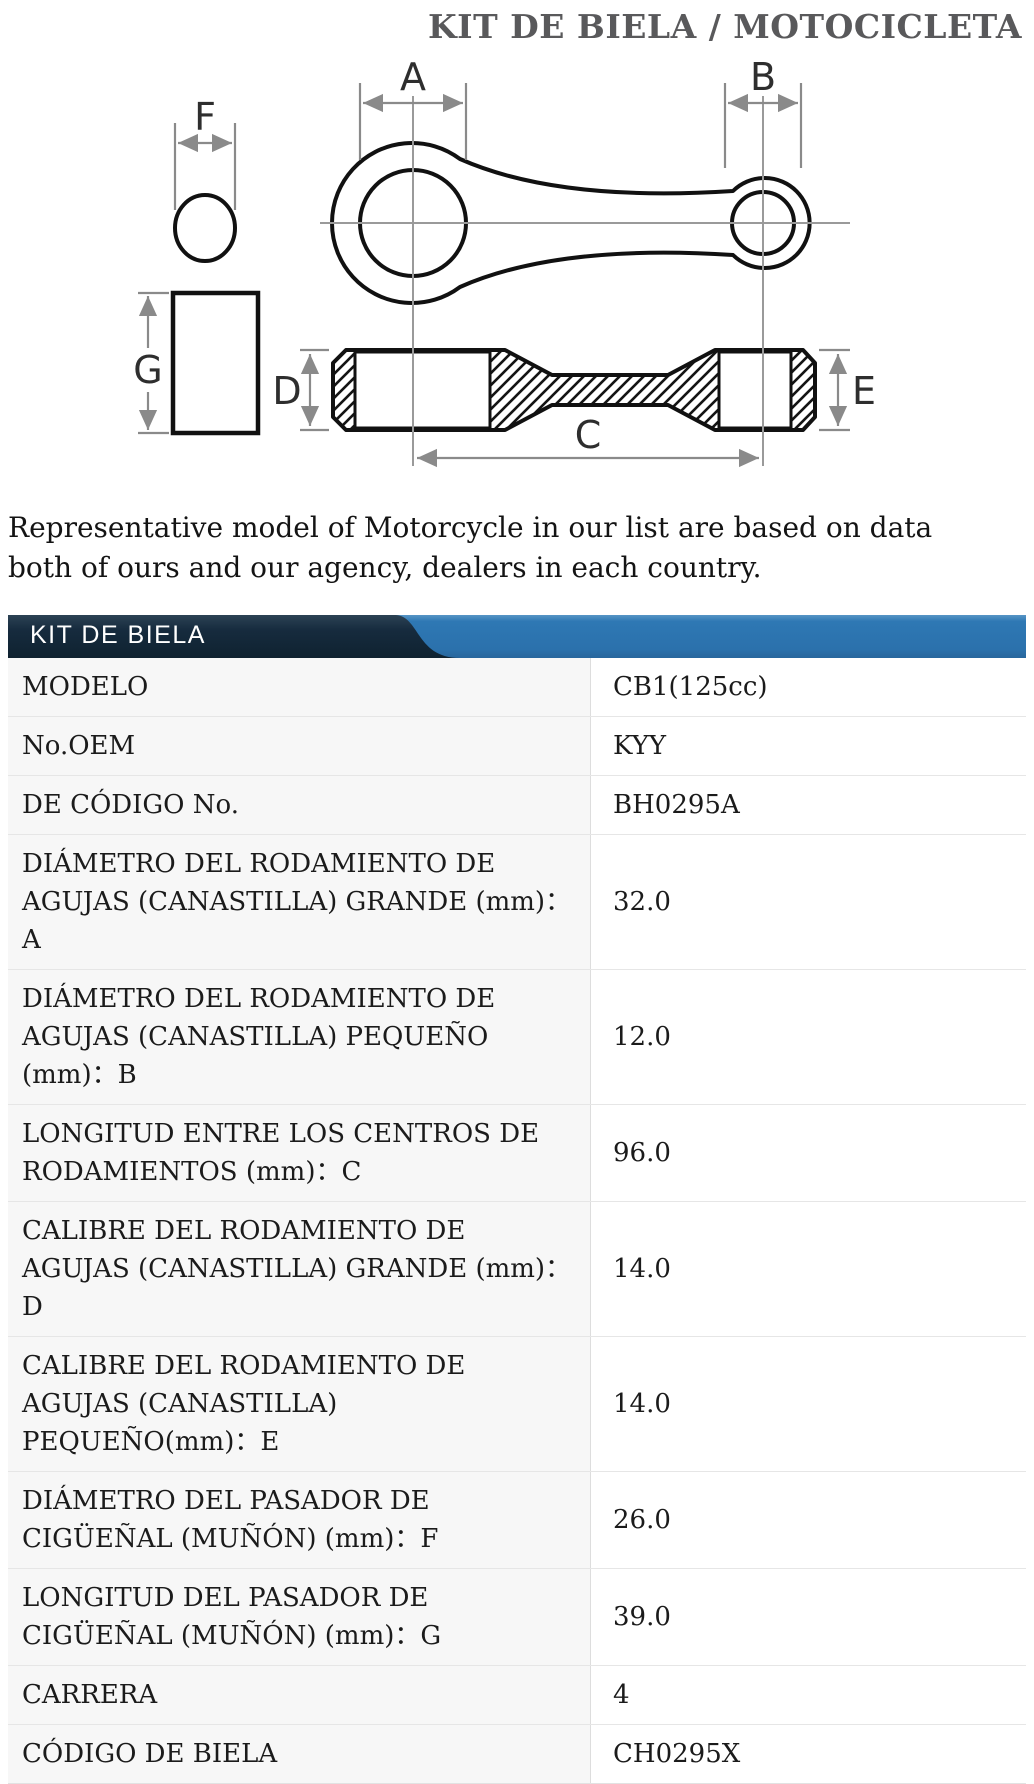 This screenshot has height=1784, width=1034. What do you see at coordinates (205, 117) in the screenshot?
I see `dim-label-f: F` at bounding box center [205, 117].